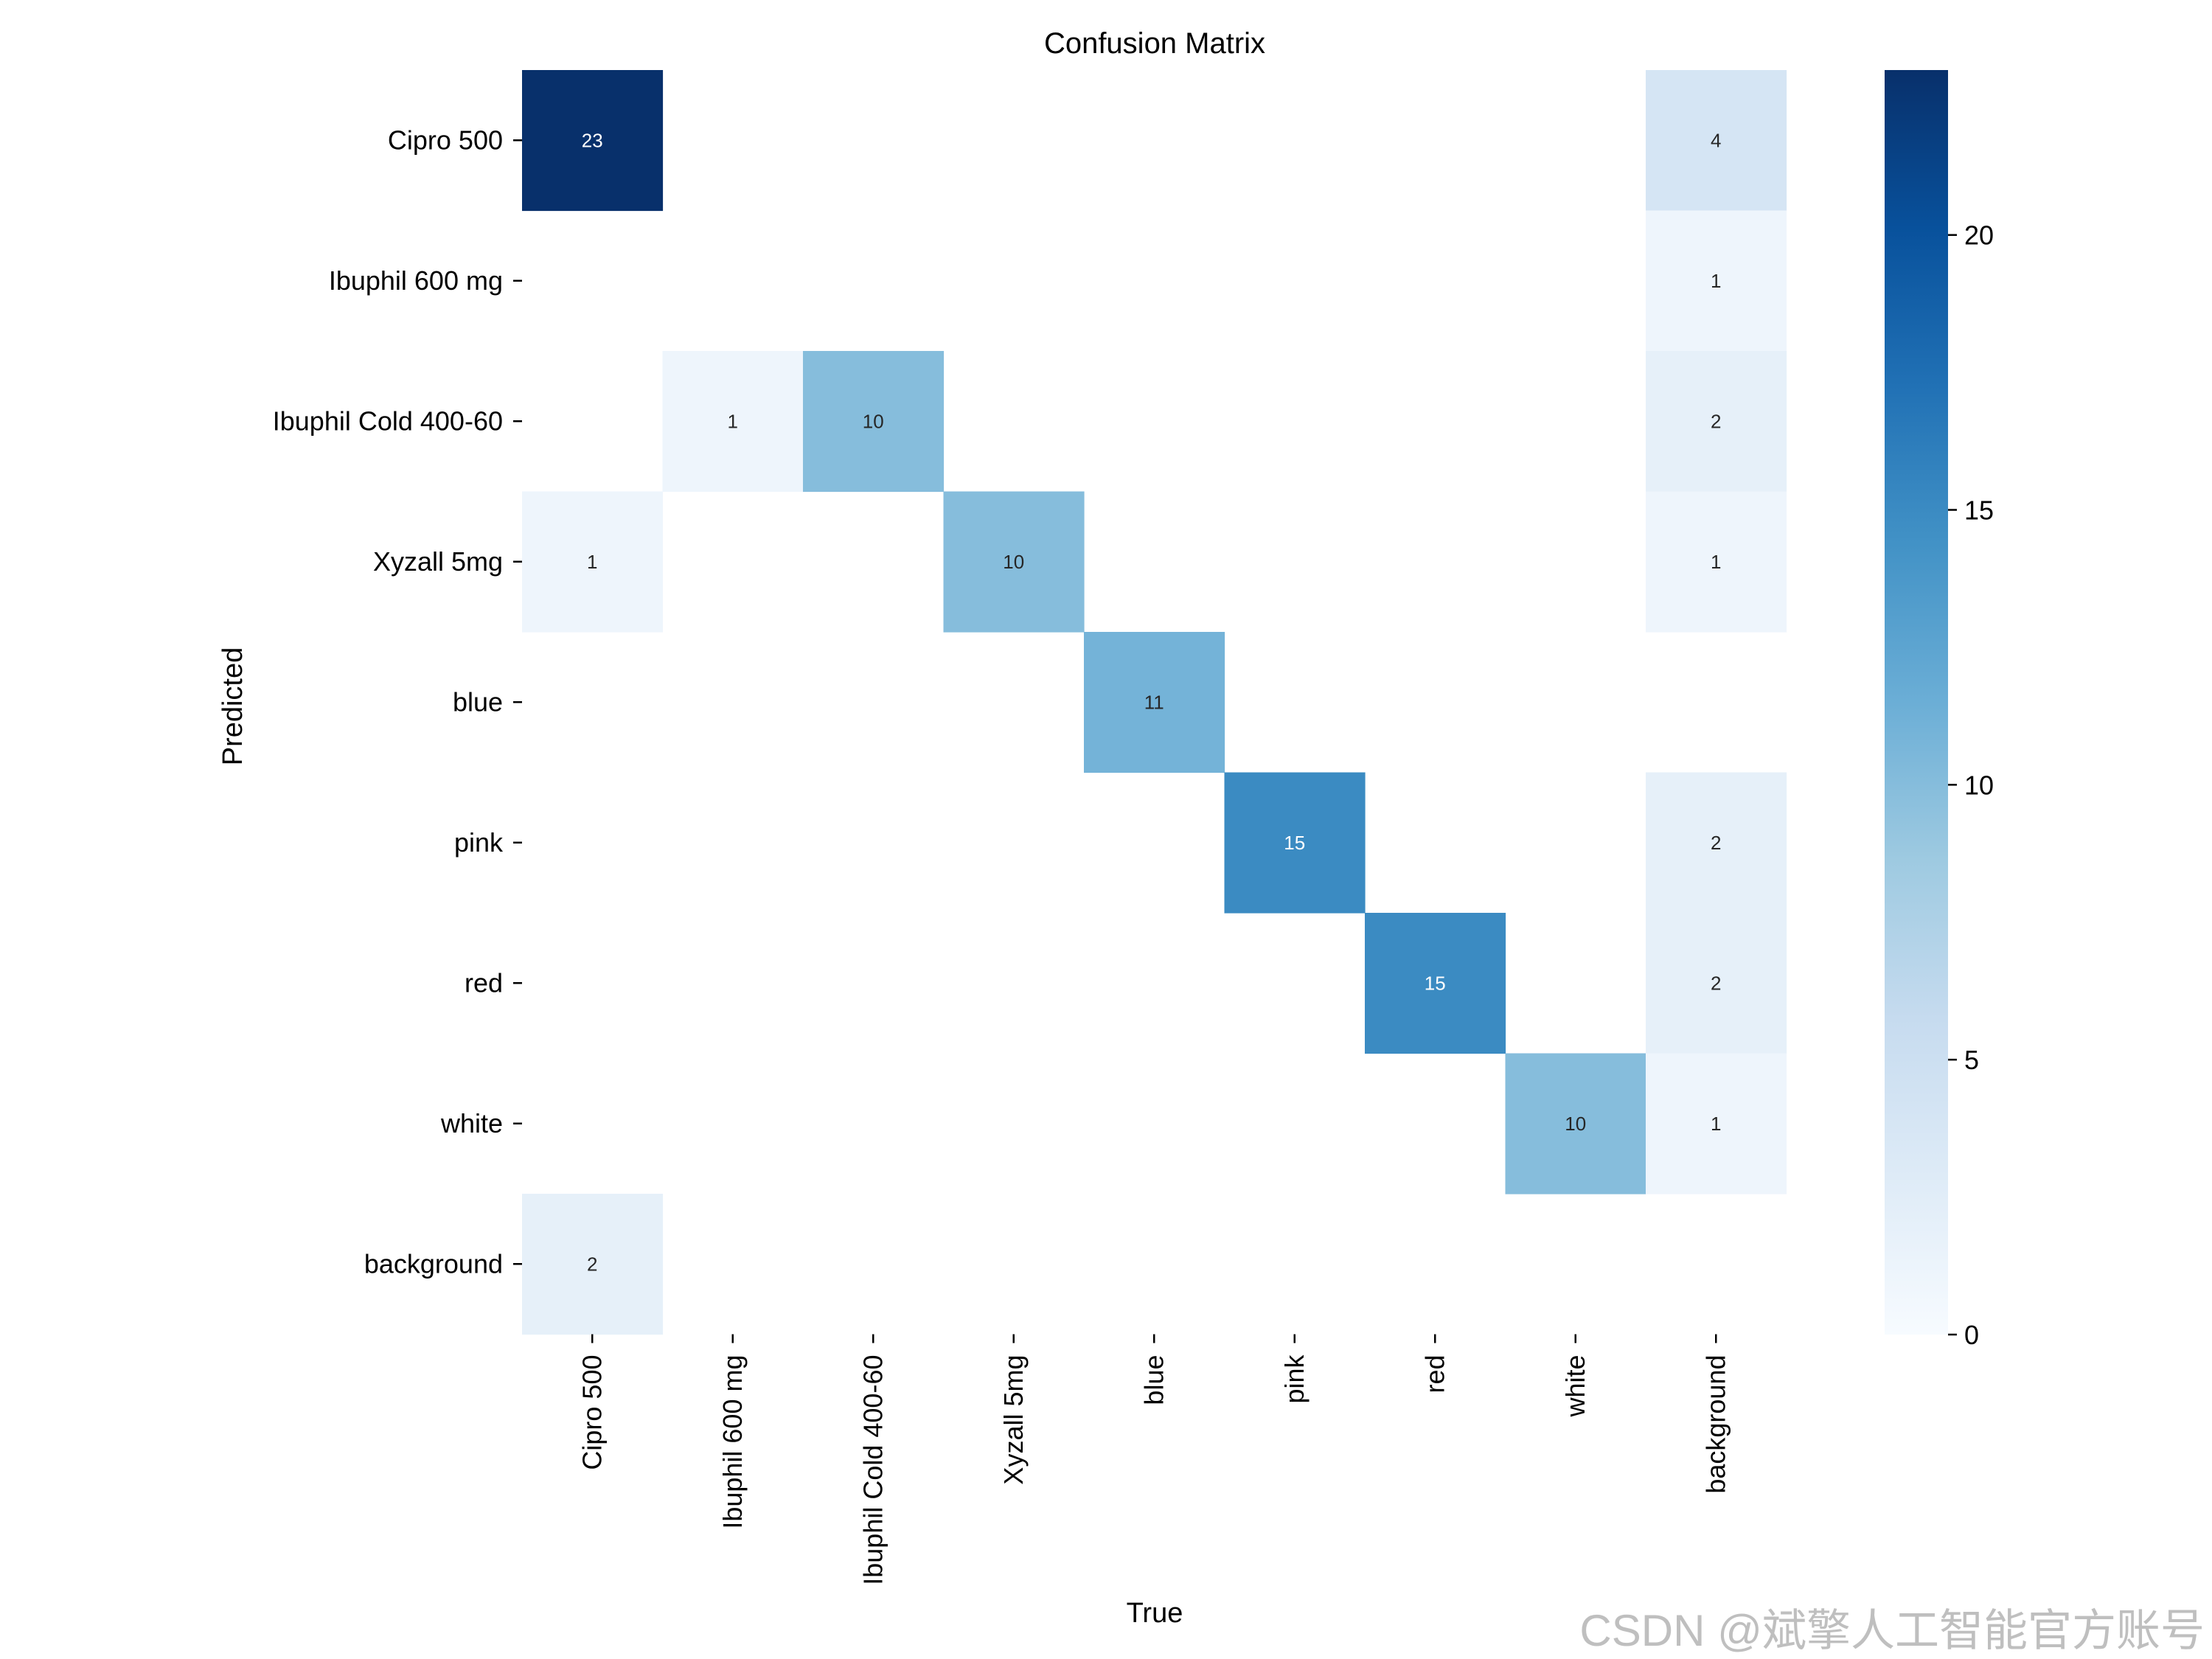 The height and width of the screenshot is (1659, 2212). Describe the element at coordinates (1979, 235) in the screenshot. I see `colorbar-tick-label: 20` at that location.